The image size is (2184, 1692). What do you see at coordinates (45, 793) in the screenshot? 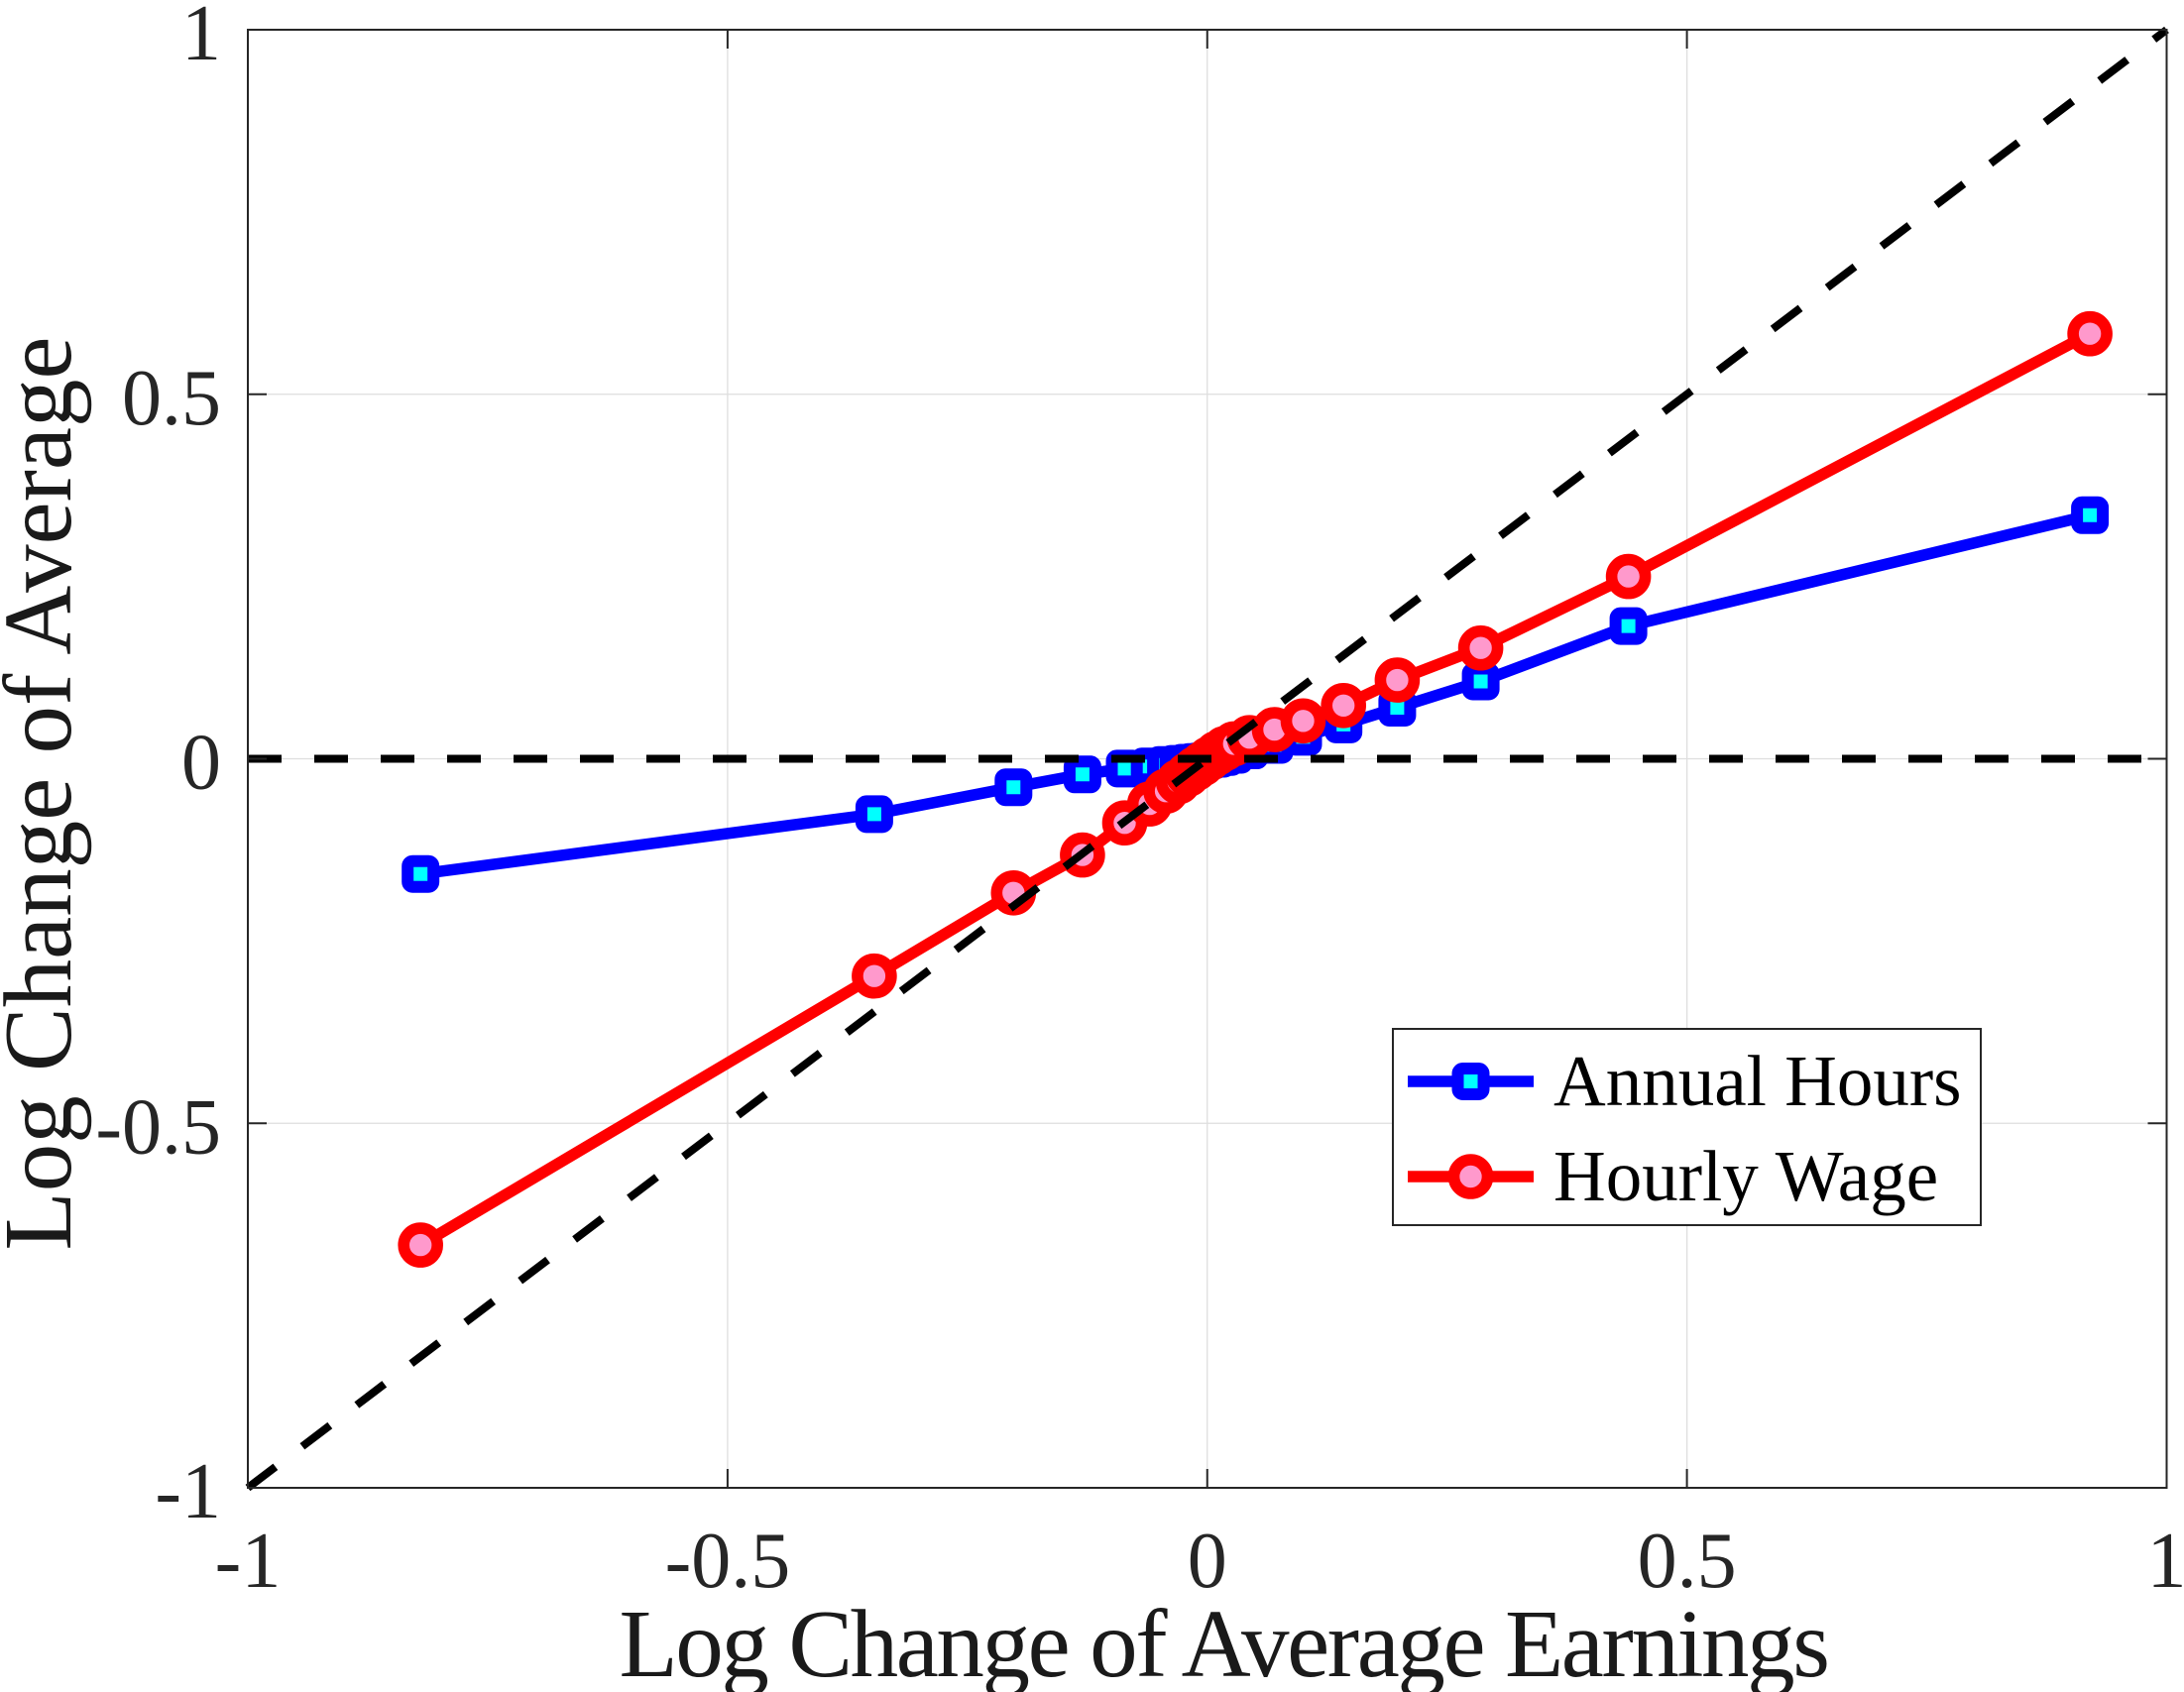
I see `svg-text: Log Change of Average` at bounding box center [45, 793].